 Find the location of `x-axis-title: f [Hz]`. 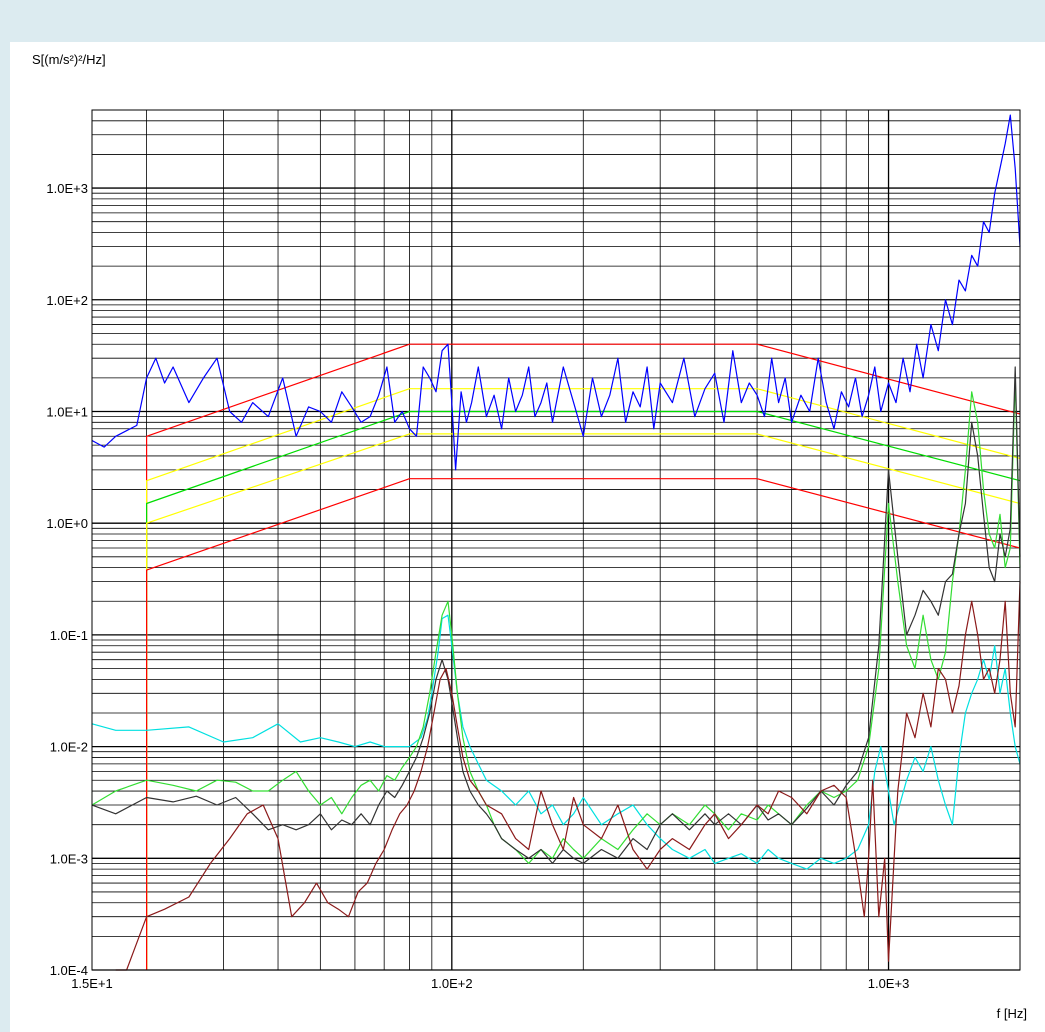

x-axis-title: f [Hz] is located at coordinates (1012, 1013).